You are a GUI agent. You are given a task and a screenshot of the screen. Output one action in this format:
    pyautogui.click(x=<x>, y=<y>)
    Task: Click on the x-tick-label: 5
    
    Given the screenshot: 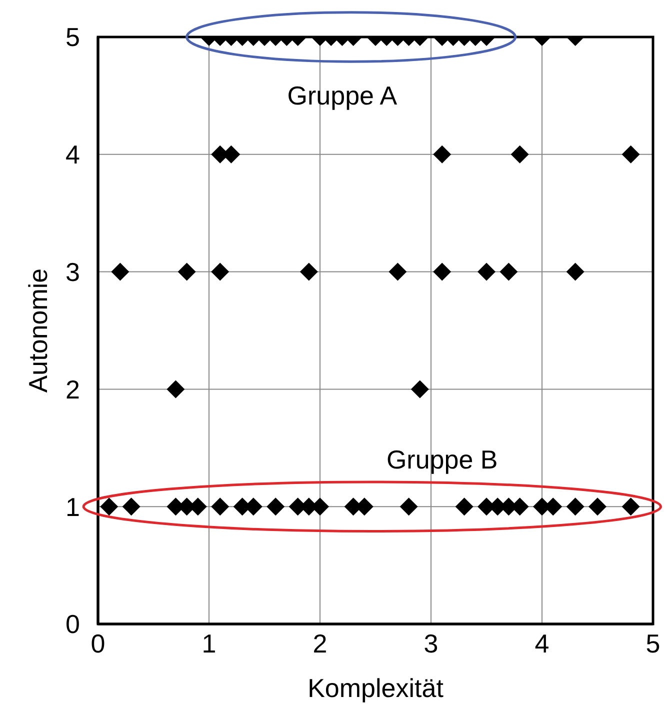 What is the action you would take?
    pyautogui.click(x=653, y=643)
    